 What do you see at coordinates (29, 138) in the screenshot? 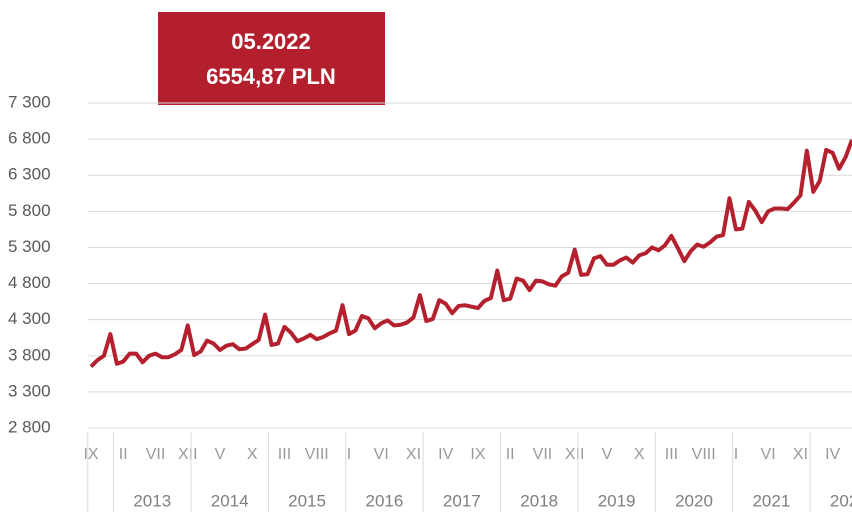
I see `y-tick-label: 6 800` at bounding box center [29, 138].